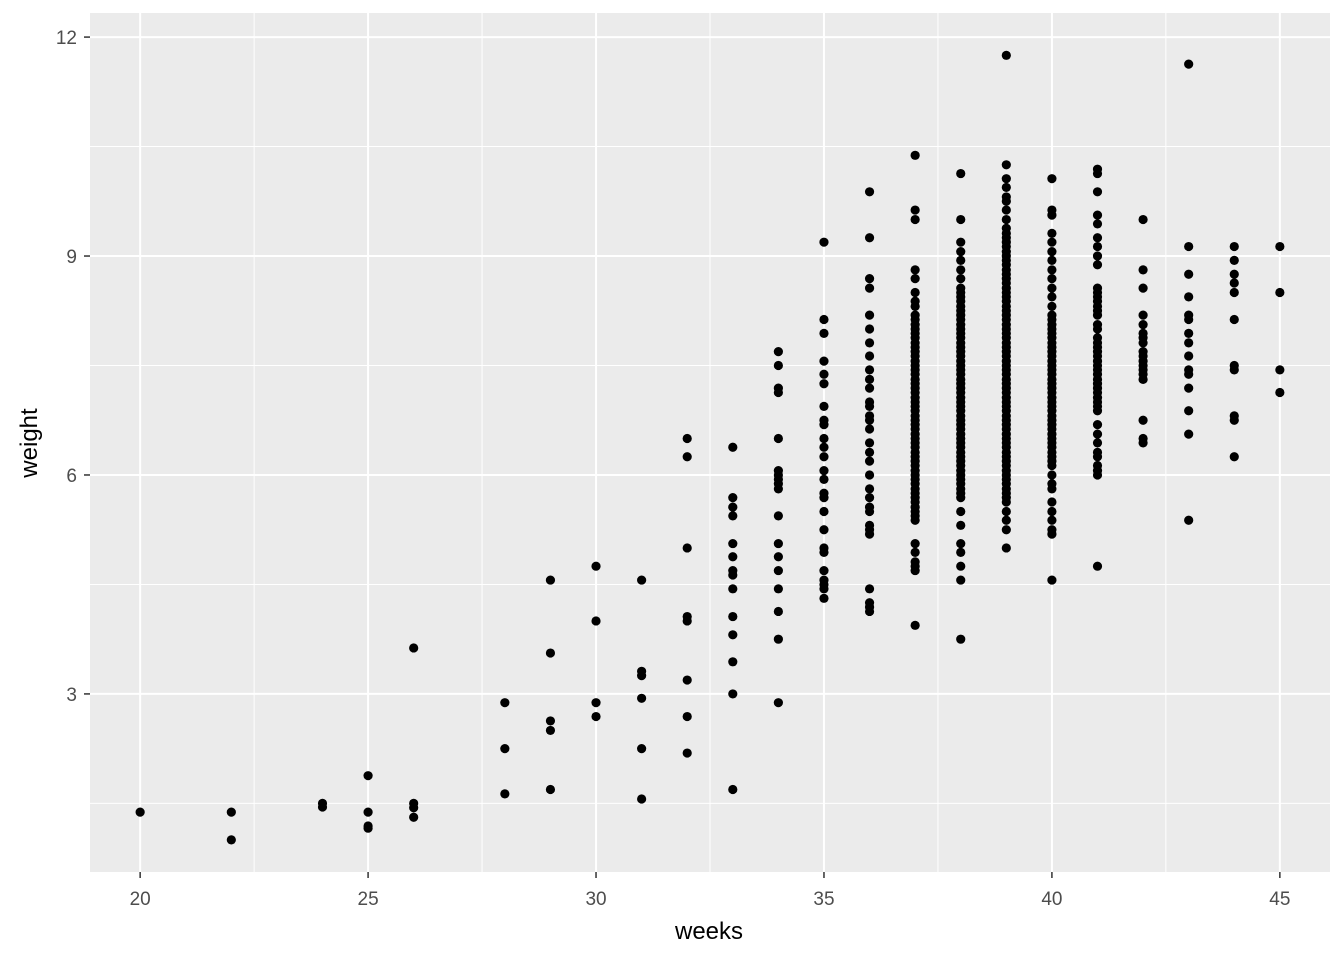  Describe the element at coordinates (1051, 899) in the screenshot. I see `x-tick-label: 40` at that location.